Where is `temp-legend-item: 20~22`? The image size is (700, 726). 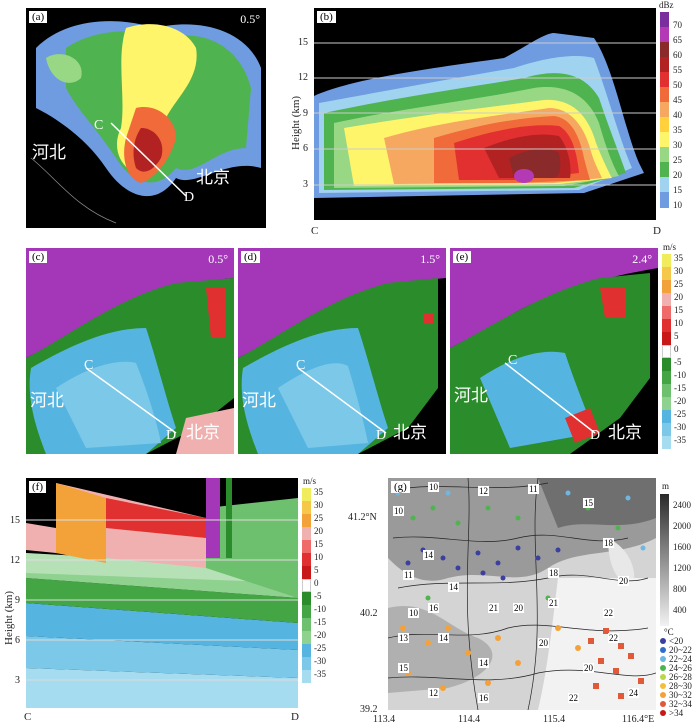 temp-legend-item: 20~22 is located at coordinates (676, 650).